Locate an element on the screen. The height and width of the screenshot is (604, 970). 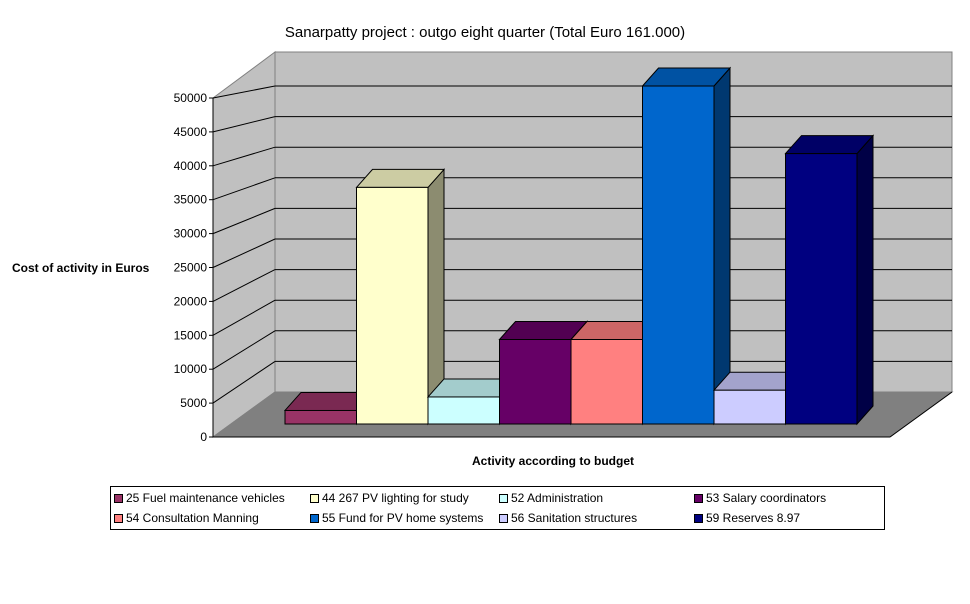
legend-item: 55 Fund for PV home systems is located at coordinates (396, 518).